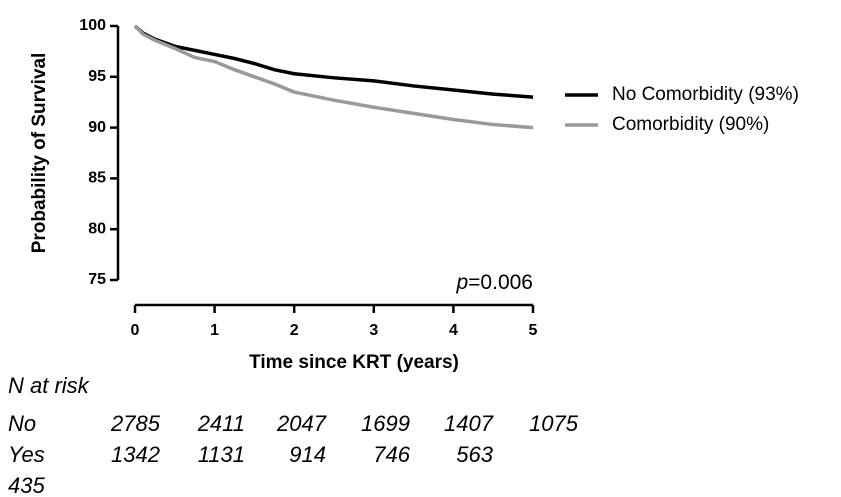  I want to click on risk-value: 435, so click(26, 485).